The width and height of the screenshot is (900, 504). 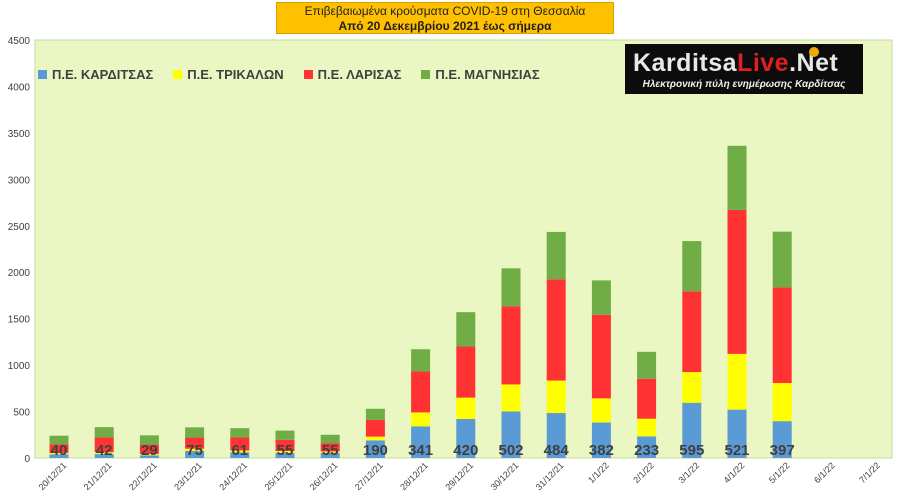 What do you see at coordinates (688, 472) in the screenshot?
I see `x-tick-label: 3/1/22` at bounding box center [688, 472].